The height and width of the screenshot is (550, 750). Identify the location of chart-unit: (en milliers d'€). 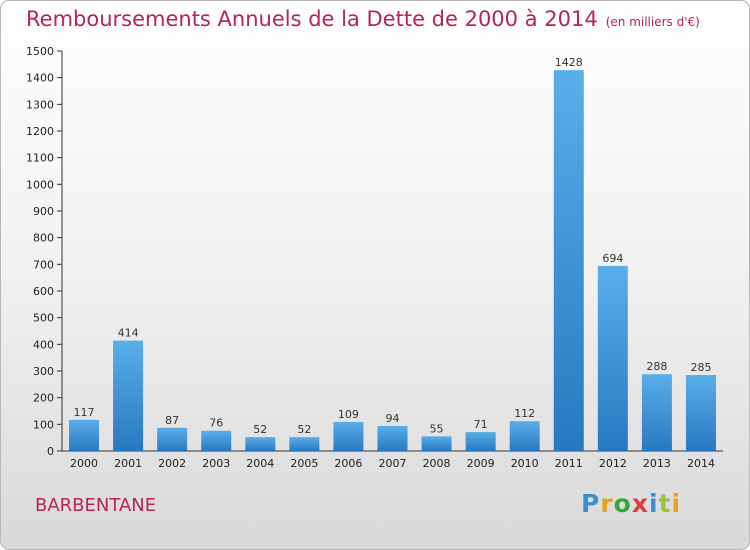
(652, 22).